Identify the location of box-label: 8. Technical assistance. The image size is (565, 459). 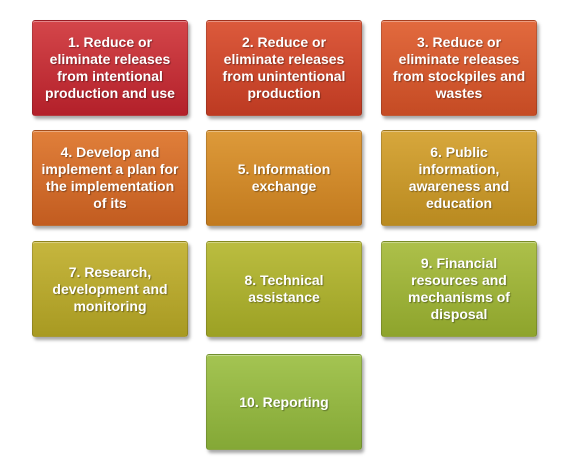
(284, 288).